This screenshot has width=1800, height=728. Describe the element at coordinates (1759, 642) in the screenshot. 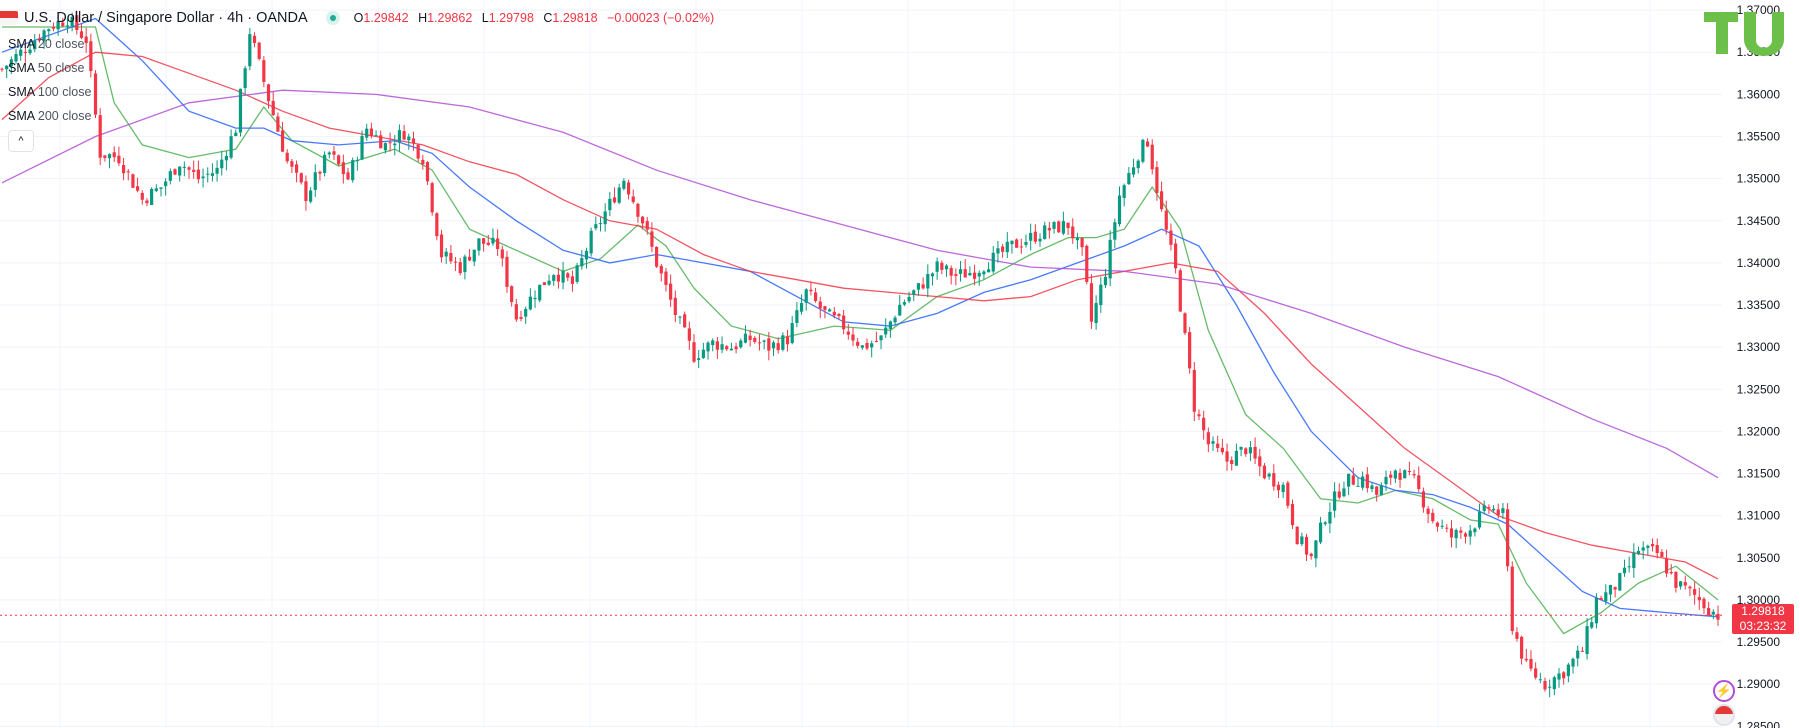

I see `price-axis-tick-label: 1.29500` at that location.